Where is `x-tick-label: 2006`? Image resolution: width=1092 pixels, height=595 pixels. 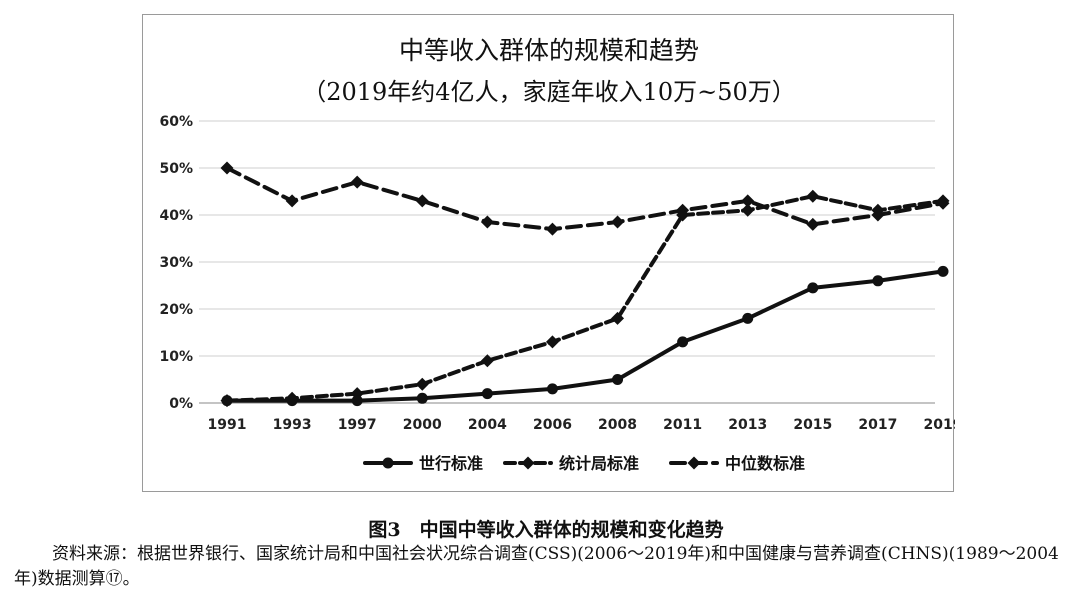 x-tick-label: 2006 is located at coordinates (552, 425).